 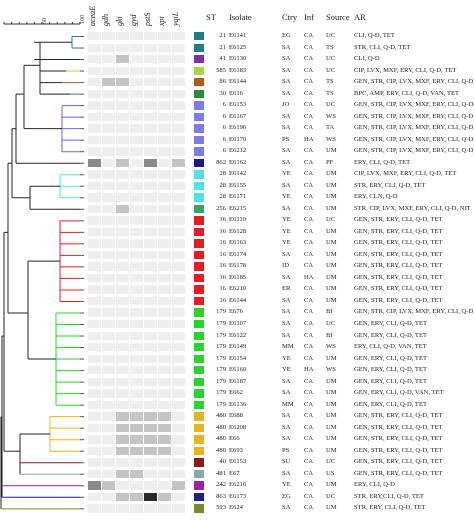 I want to click on country-code: YE, so click(x=286, y=370).